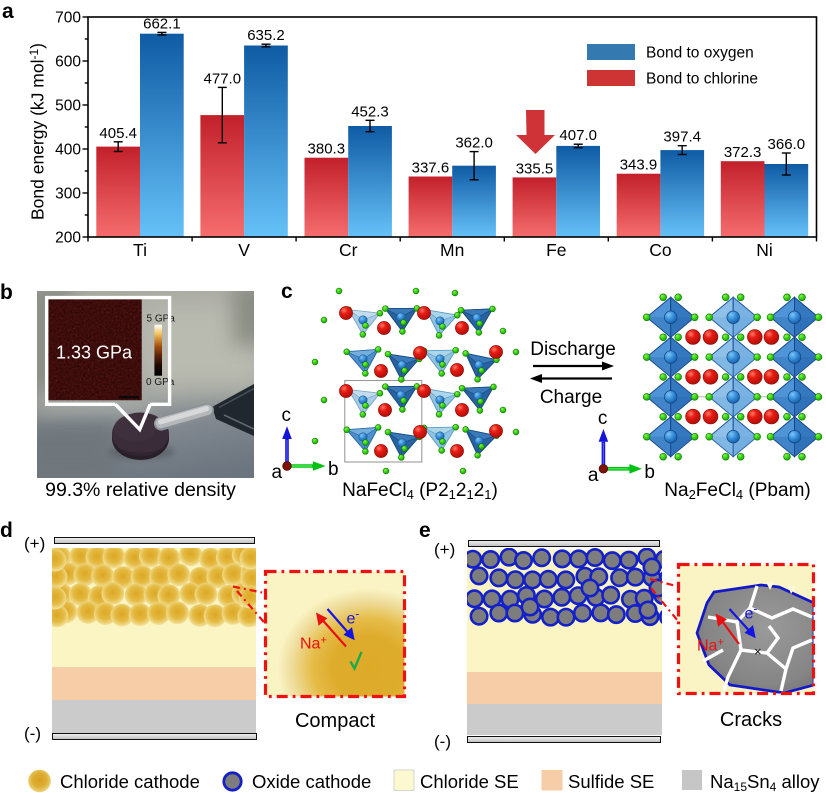  Describe the element at coordinates (348, 250) in the screenshot. I see `svg-text: Cr` at that location.